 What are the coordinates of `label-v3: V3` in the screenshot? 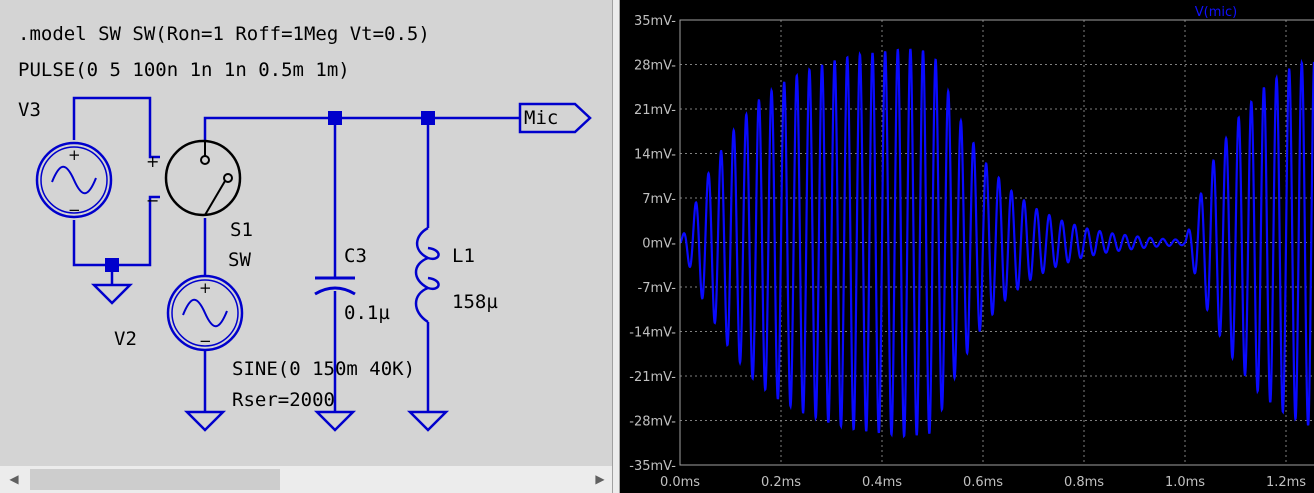 It's located at (29, 110).